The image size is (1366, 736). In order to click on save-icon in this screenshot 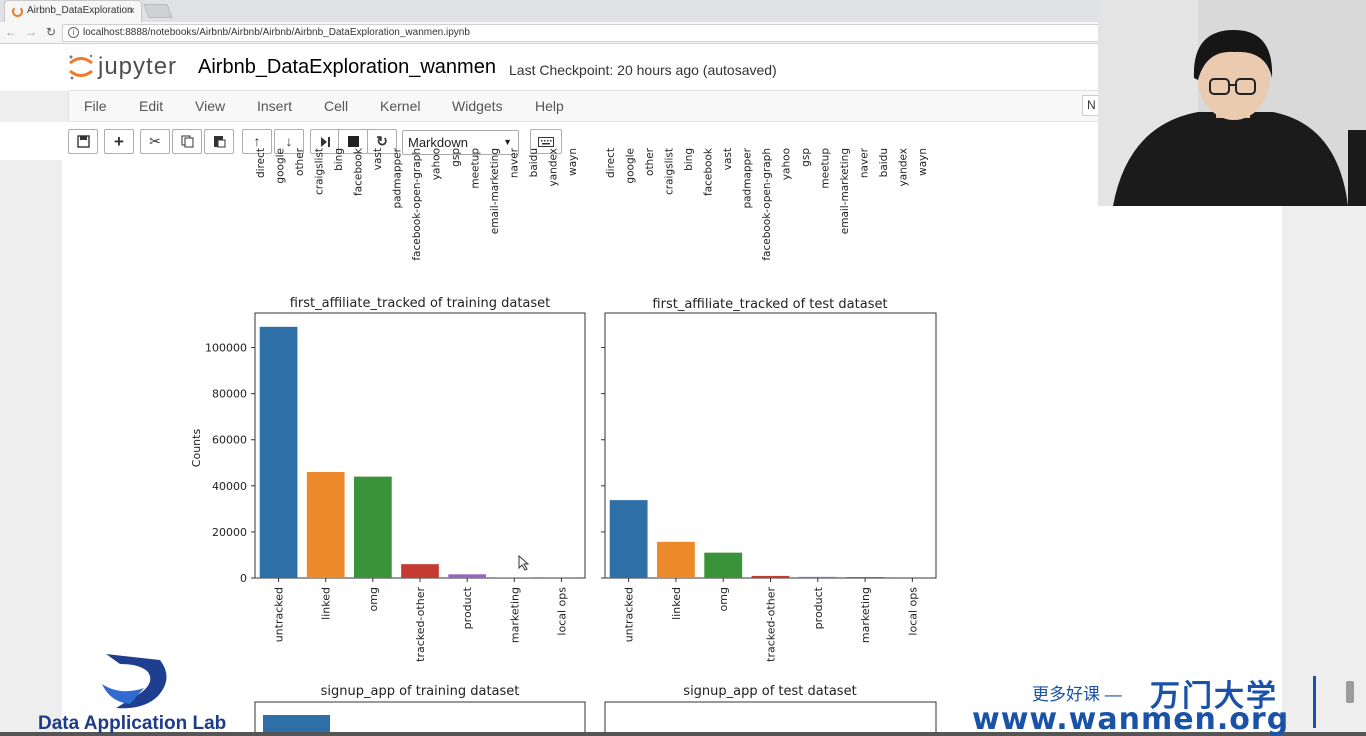, I will do `click(83, 141)`.